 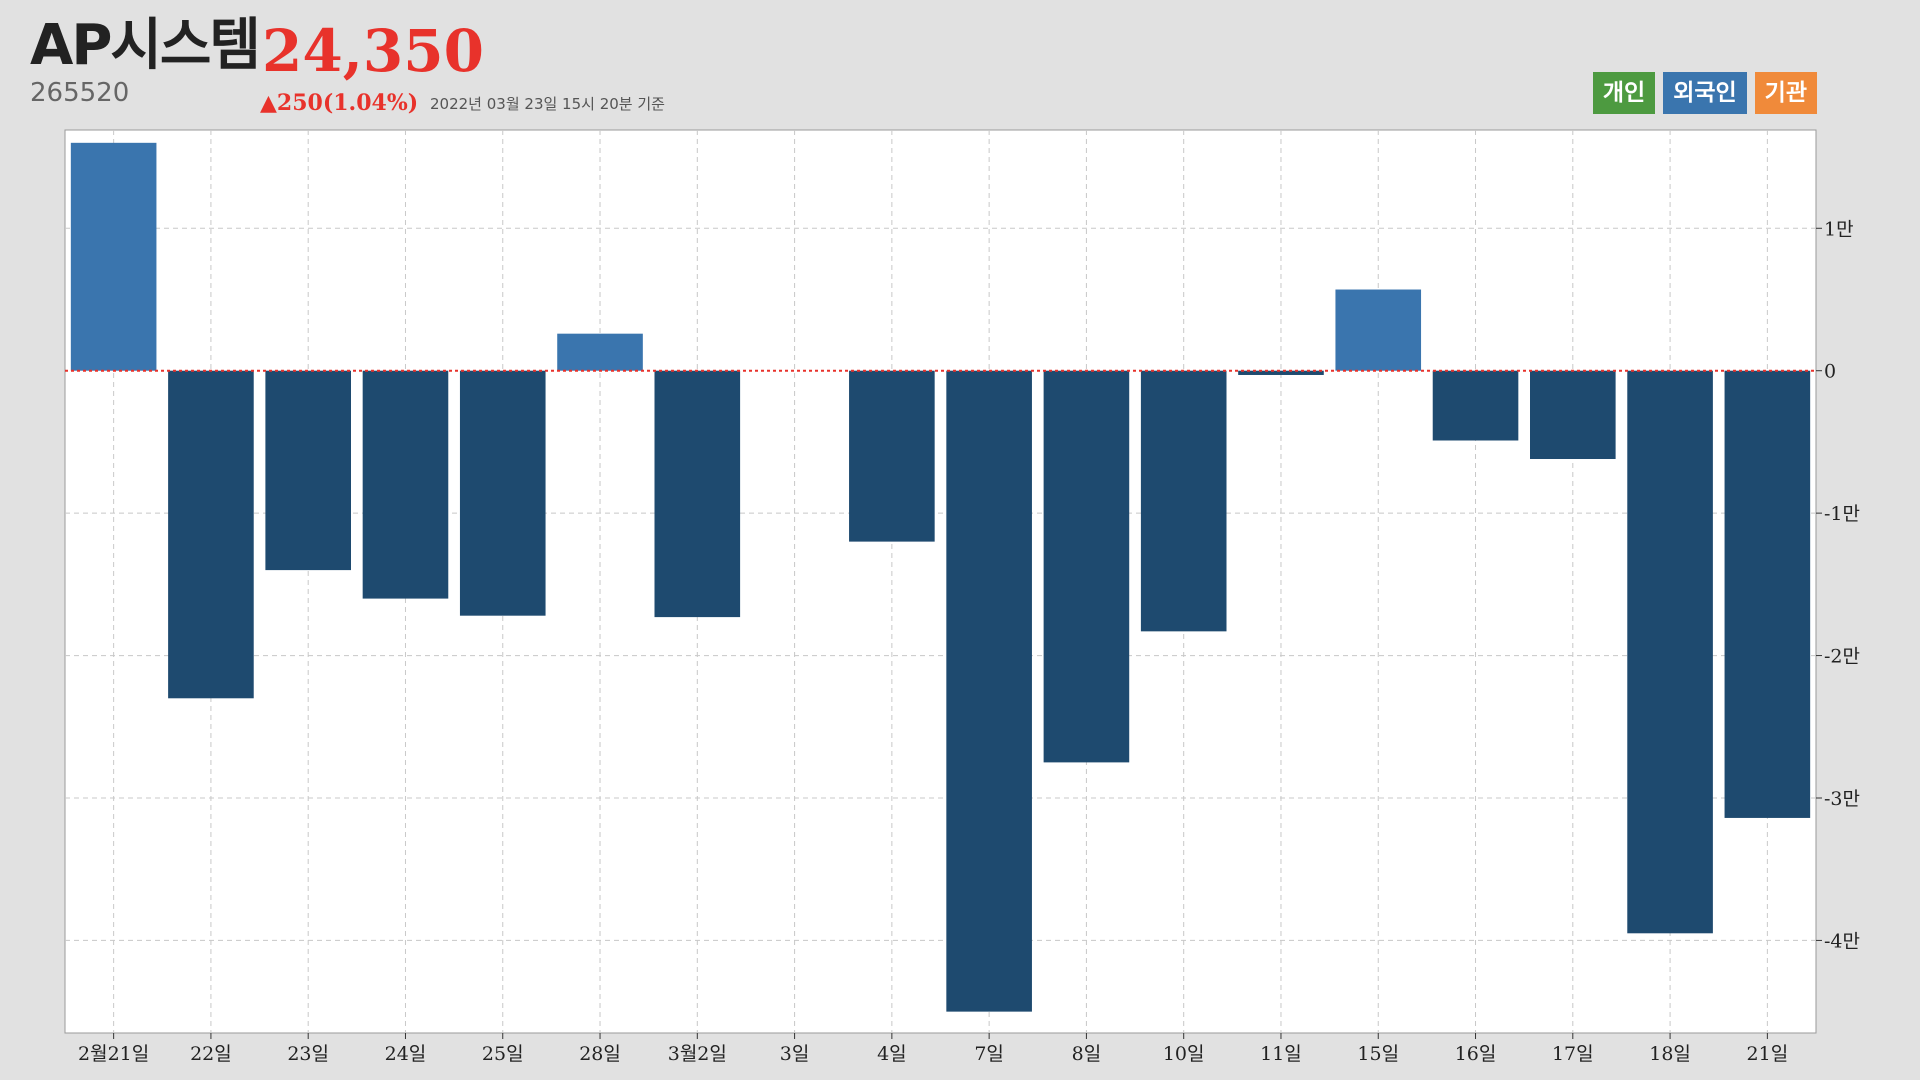 What do you see at coordinates (1768, 1054) in the screenshot?
I see `x-tick-label: 21일` at bounding box center [1768, 1054].